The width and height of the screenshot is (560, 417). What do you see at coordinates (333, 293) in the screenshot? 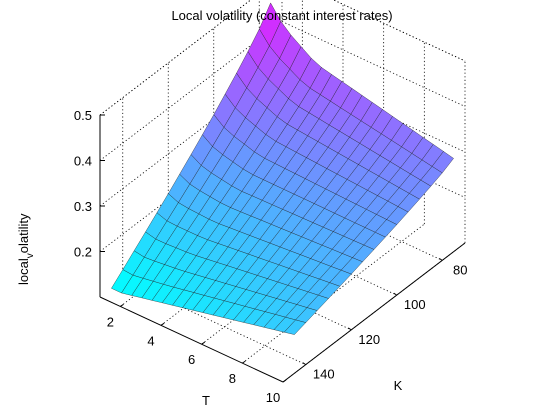
I see `floor-grid-T` at bounding box center [333, 293].